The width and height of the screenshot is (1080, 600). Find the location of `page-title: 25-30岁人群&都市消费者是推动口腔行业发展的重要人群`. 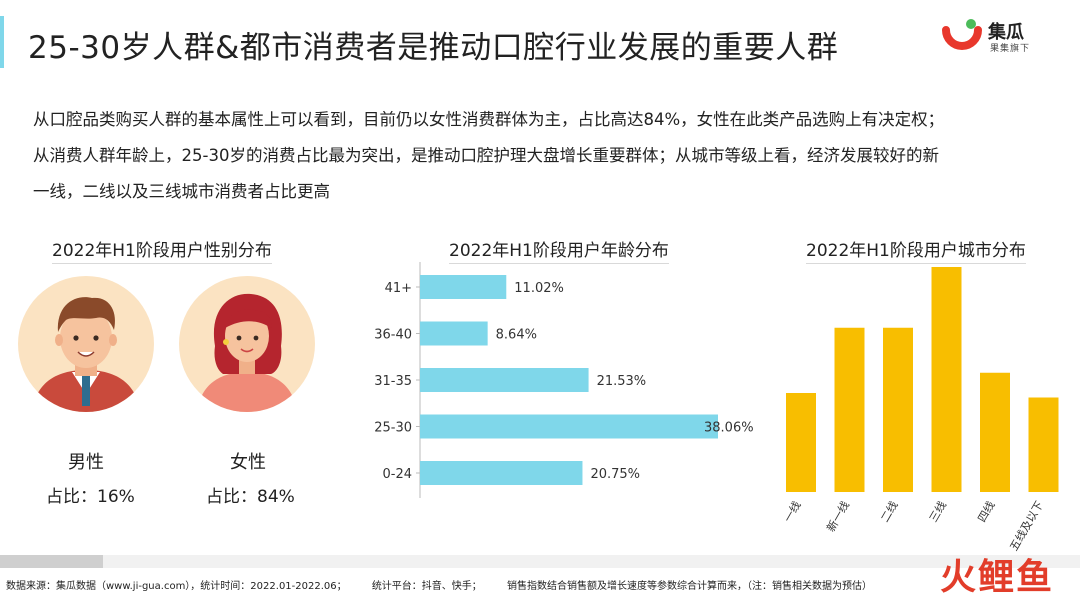

page-title: 25-30岁人群&都市消费者是推动口腔行业发展的重要人群 is located at coordinates (433, 48).